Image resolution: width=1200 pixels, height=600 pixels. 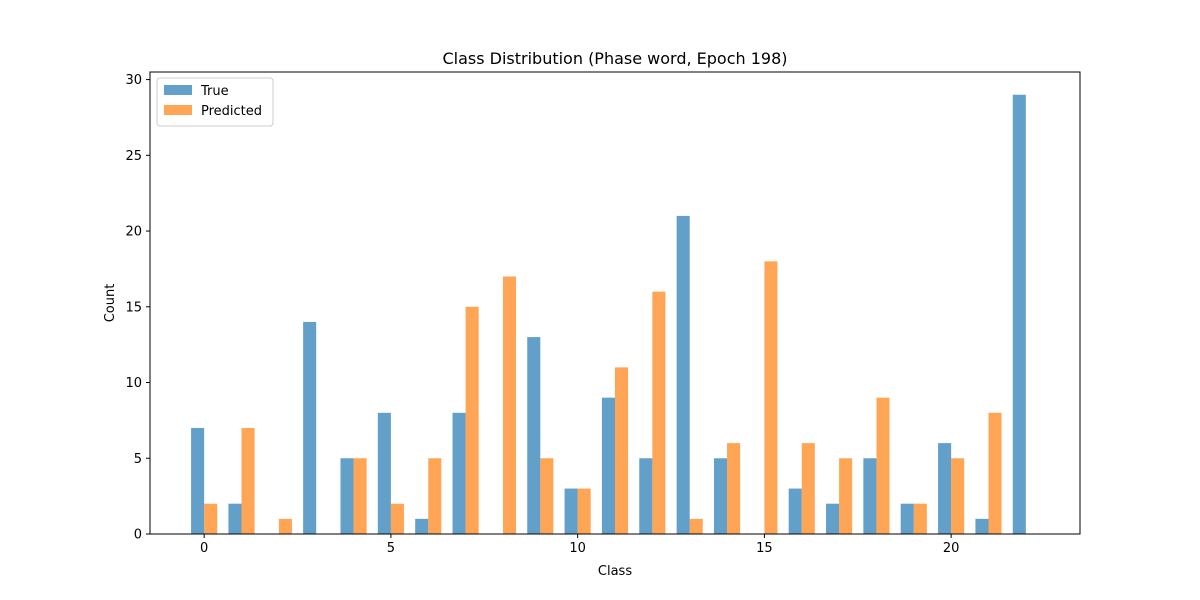 What do you see at coordinates (133, 383) in the screenshot?
I see `y-tick-label-10: 10` at bounding box center [133, 383].